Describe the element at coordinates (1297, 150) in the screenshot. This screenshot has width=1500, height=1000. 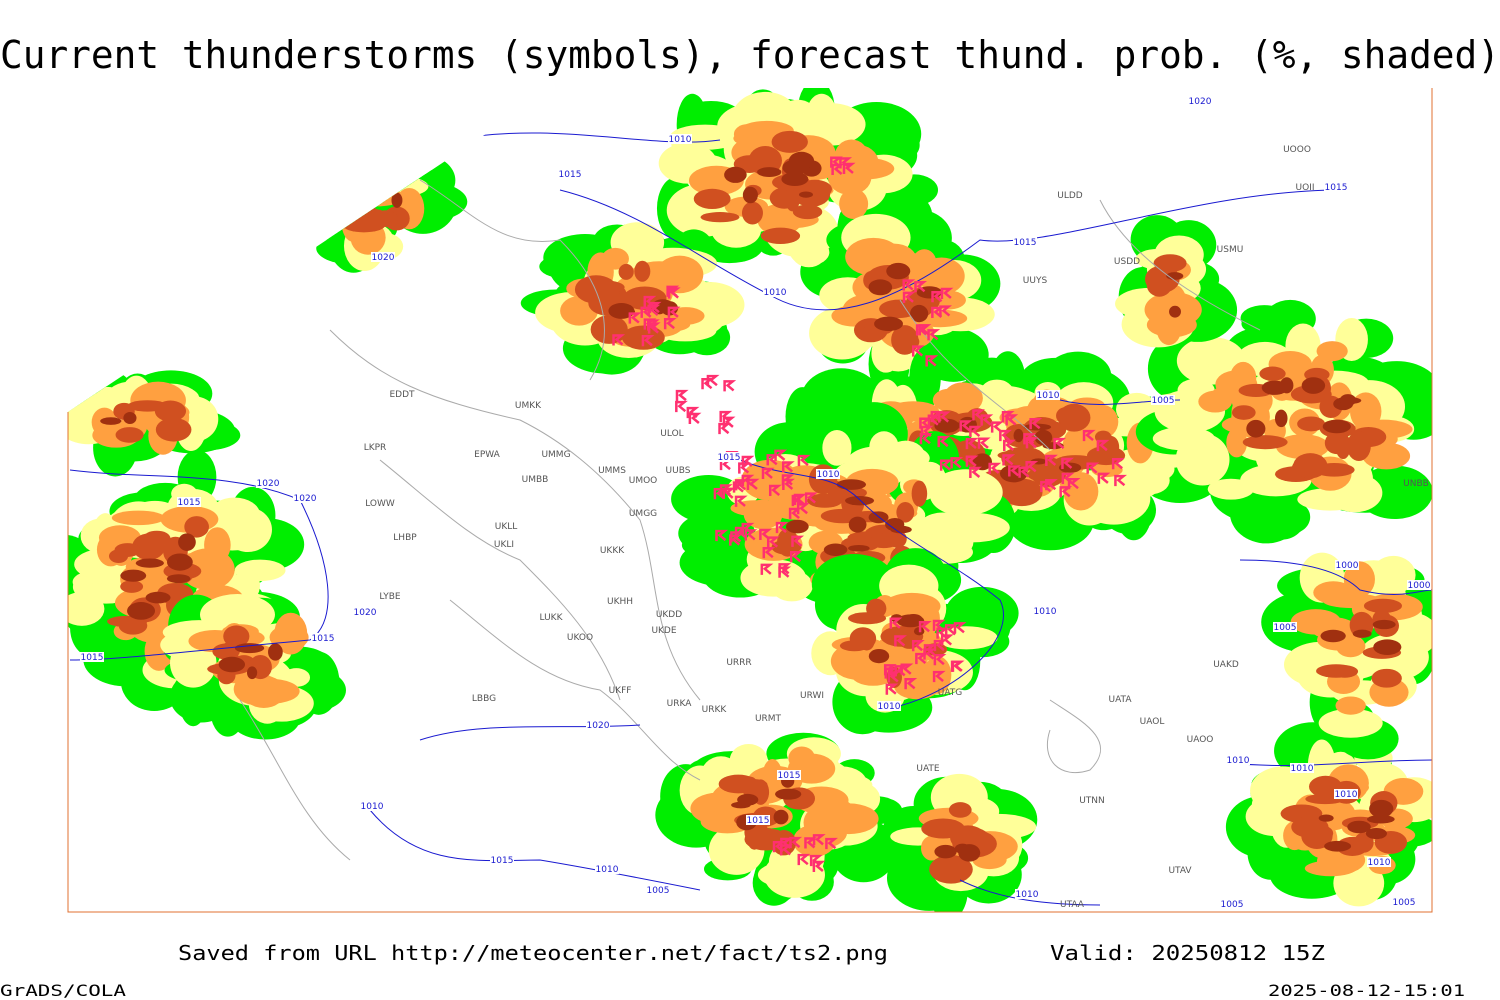
I see `station-label: UOOO` at that location.